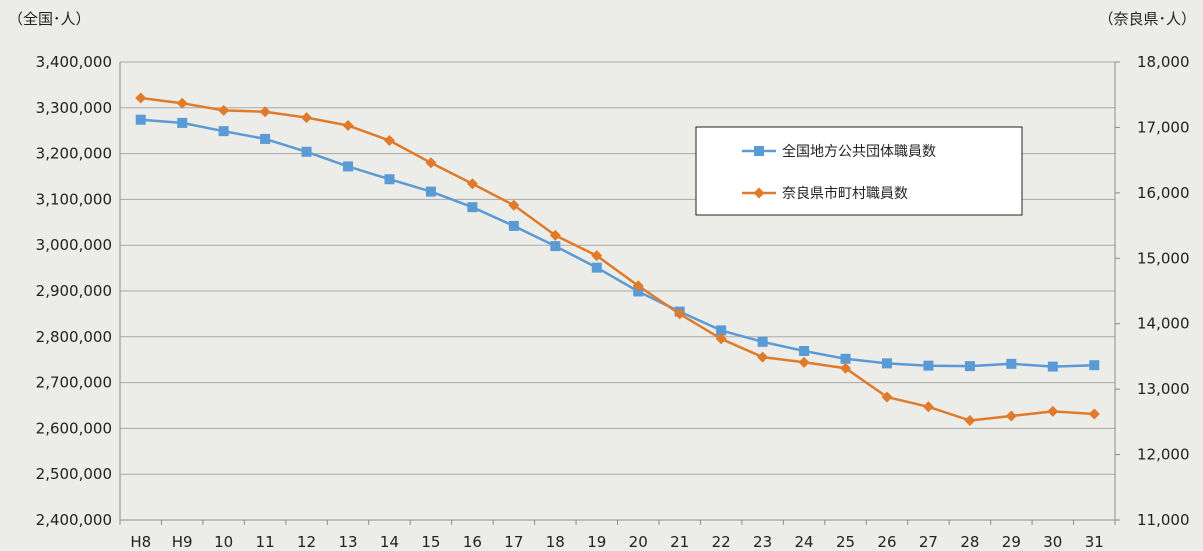 The image size is (1203, 551). Describe the element at coordinates (759, 151) in the screenshot. I see `legend-marker` at that location.